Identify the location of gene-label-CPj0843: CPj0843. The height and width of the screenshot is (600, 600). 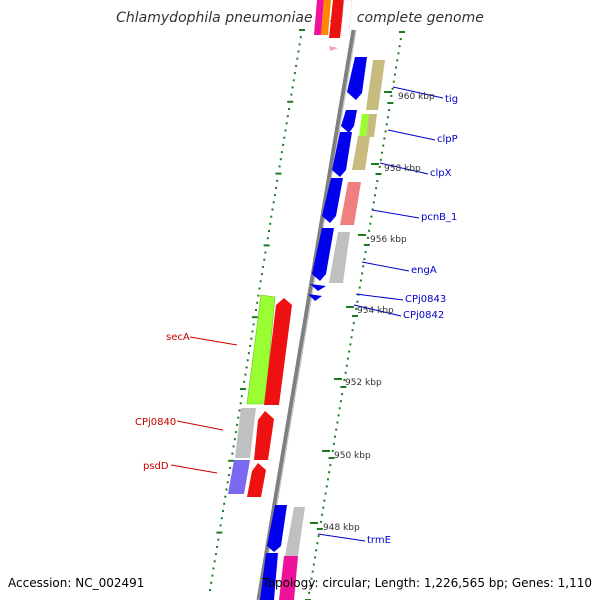
(425, 299).